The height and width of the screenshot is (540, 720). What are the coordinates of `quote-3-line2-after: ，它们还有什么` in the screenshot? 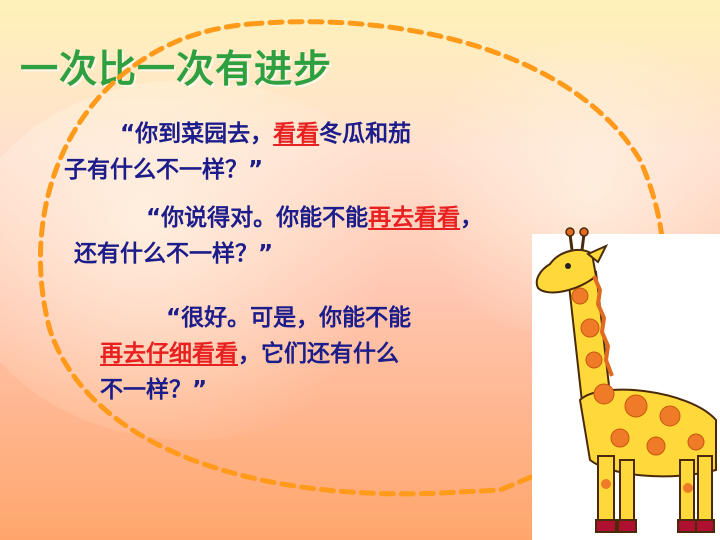 It's located at (318, 354).